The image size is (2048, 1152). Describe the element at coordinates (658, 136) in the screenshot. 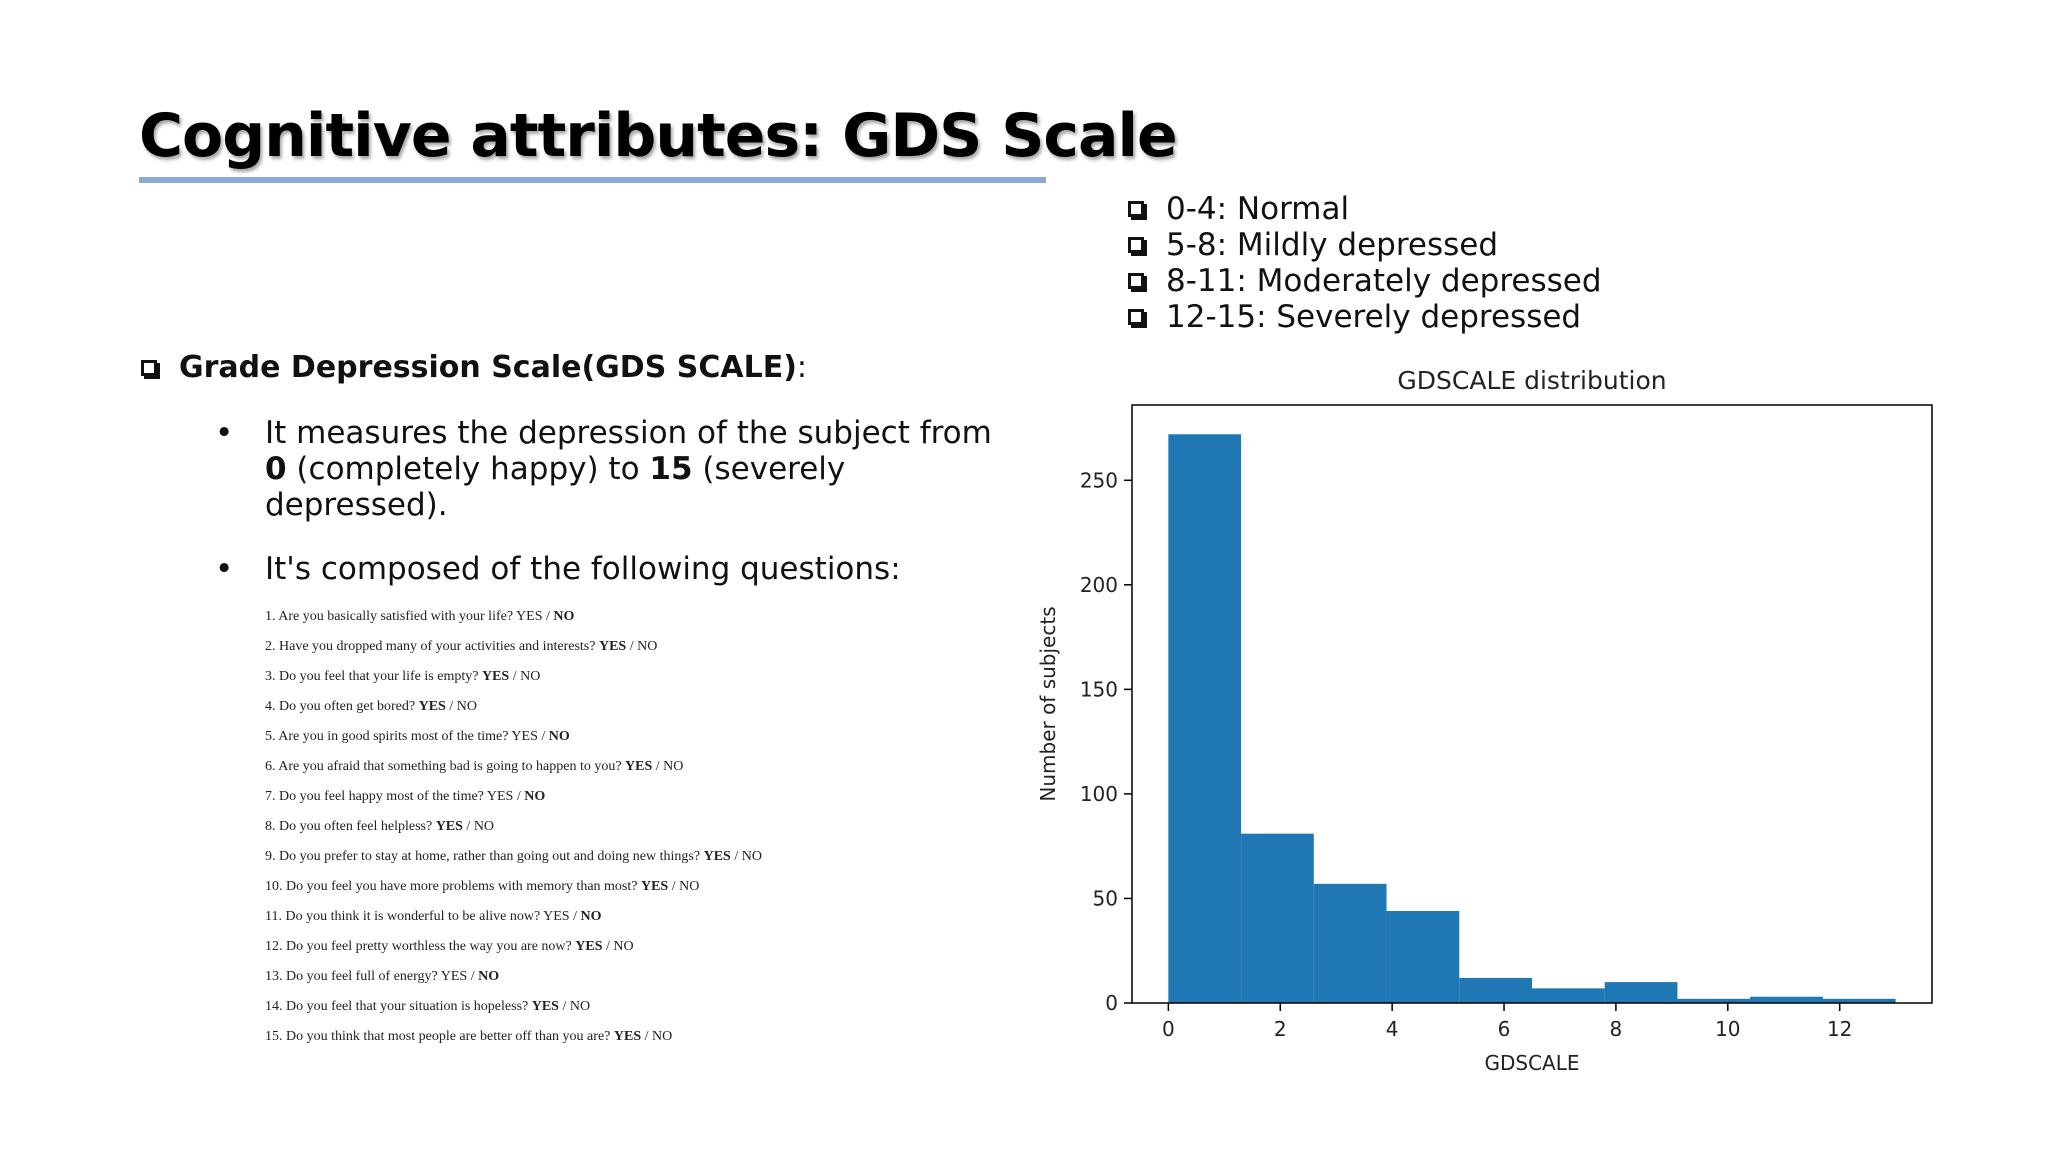

I see `slide-title: Cognitive attributes: GDS Scale` at that location.